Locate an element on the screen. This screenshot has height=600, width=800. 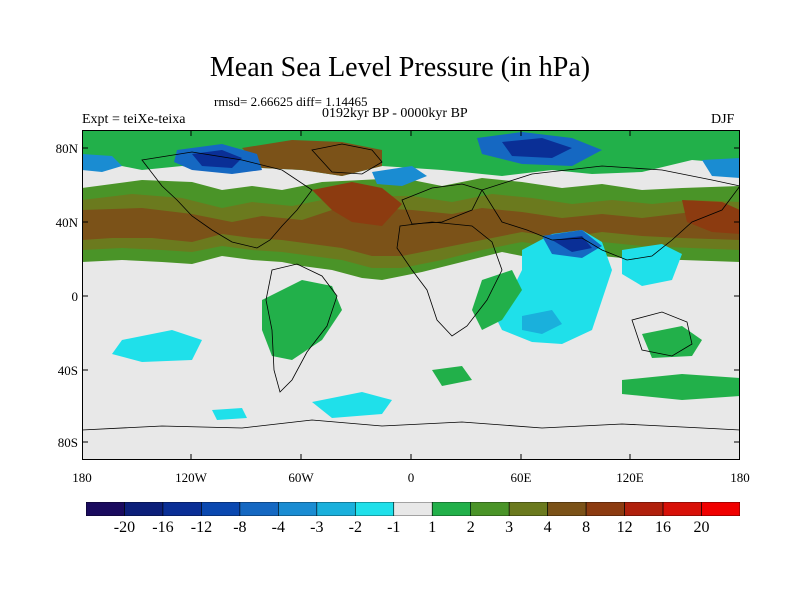
colorbar-label: 8 is located at coordinates (586, 527).